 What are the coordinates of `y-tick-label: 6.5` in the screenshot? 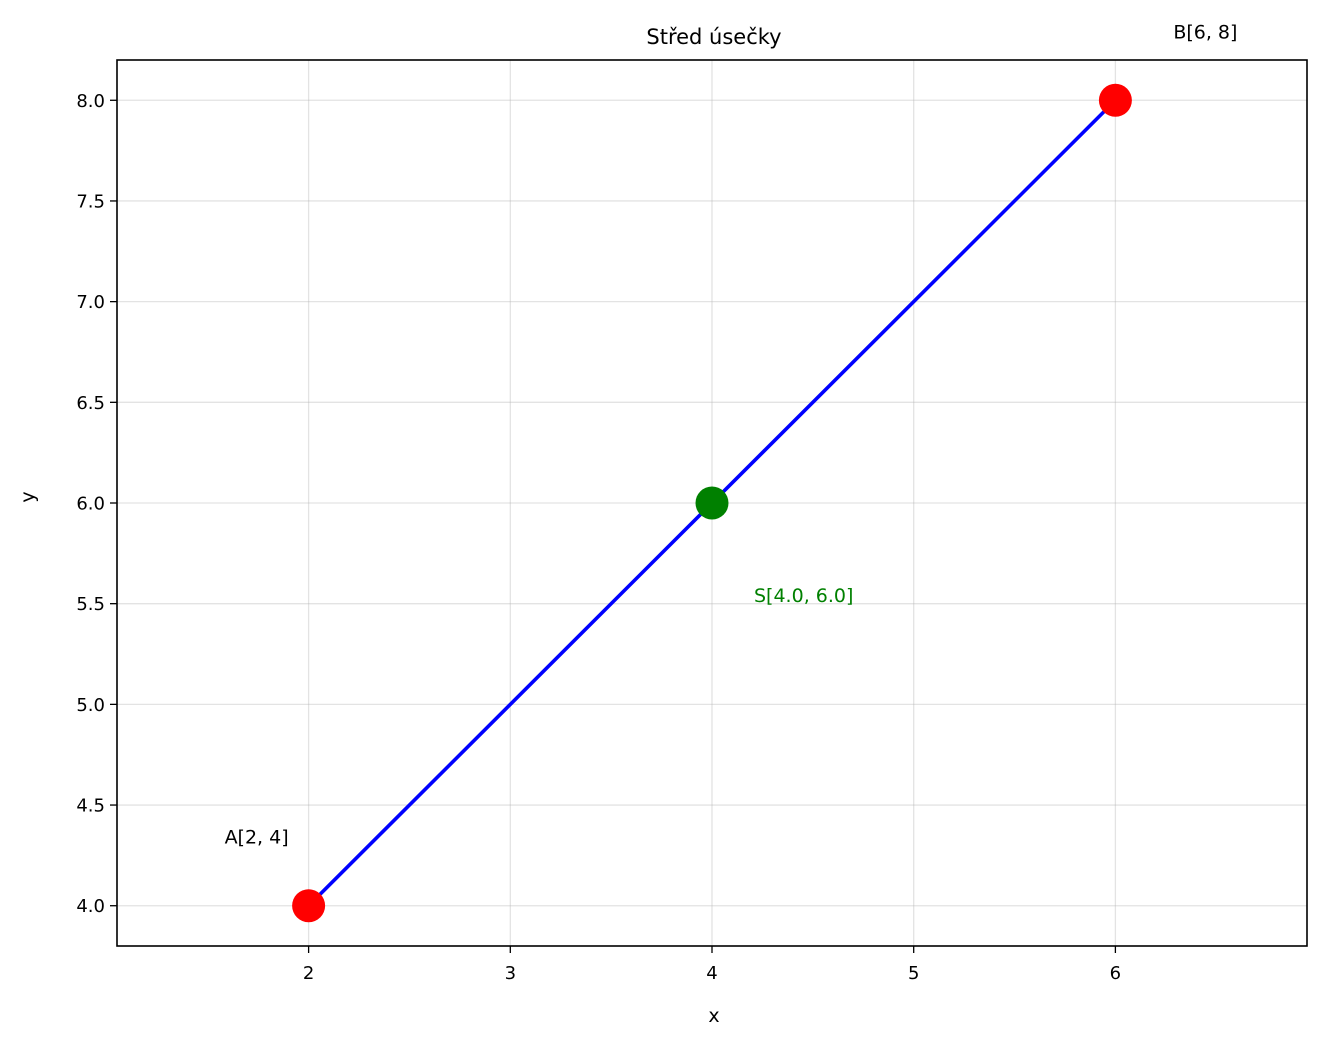 It's located at (90, 403).